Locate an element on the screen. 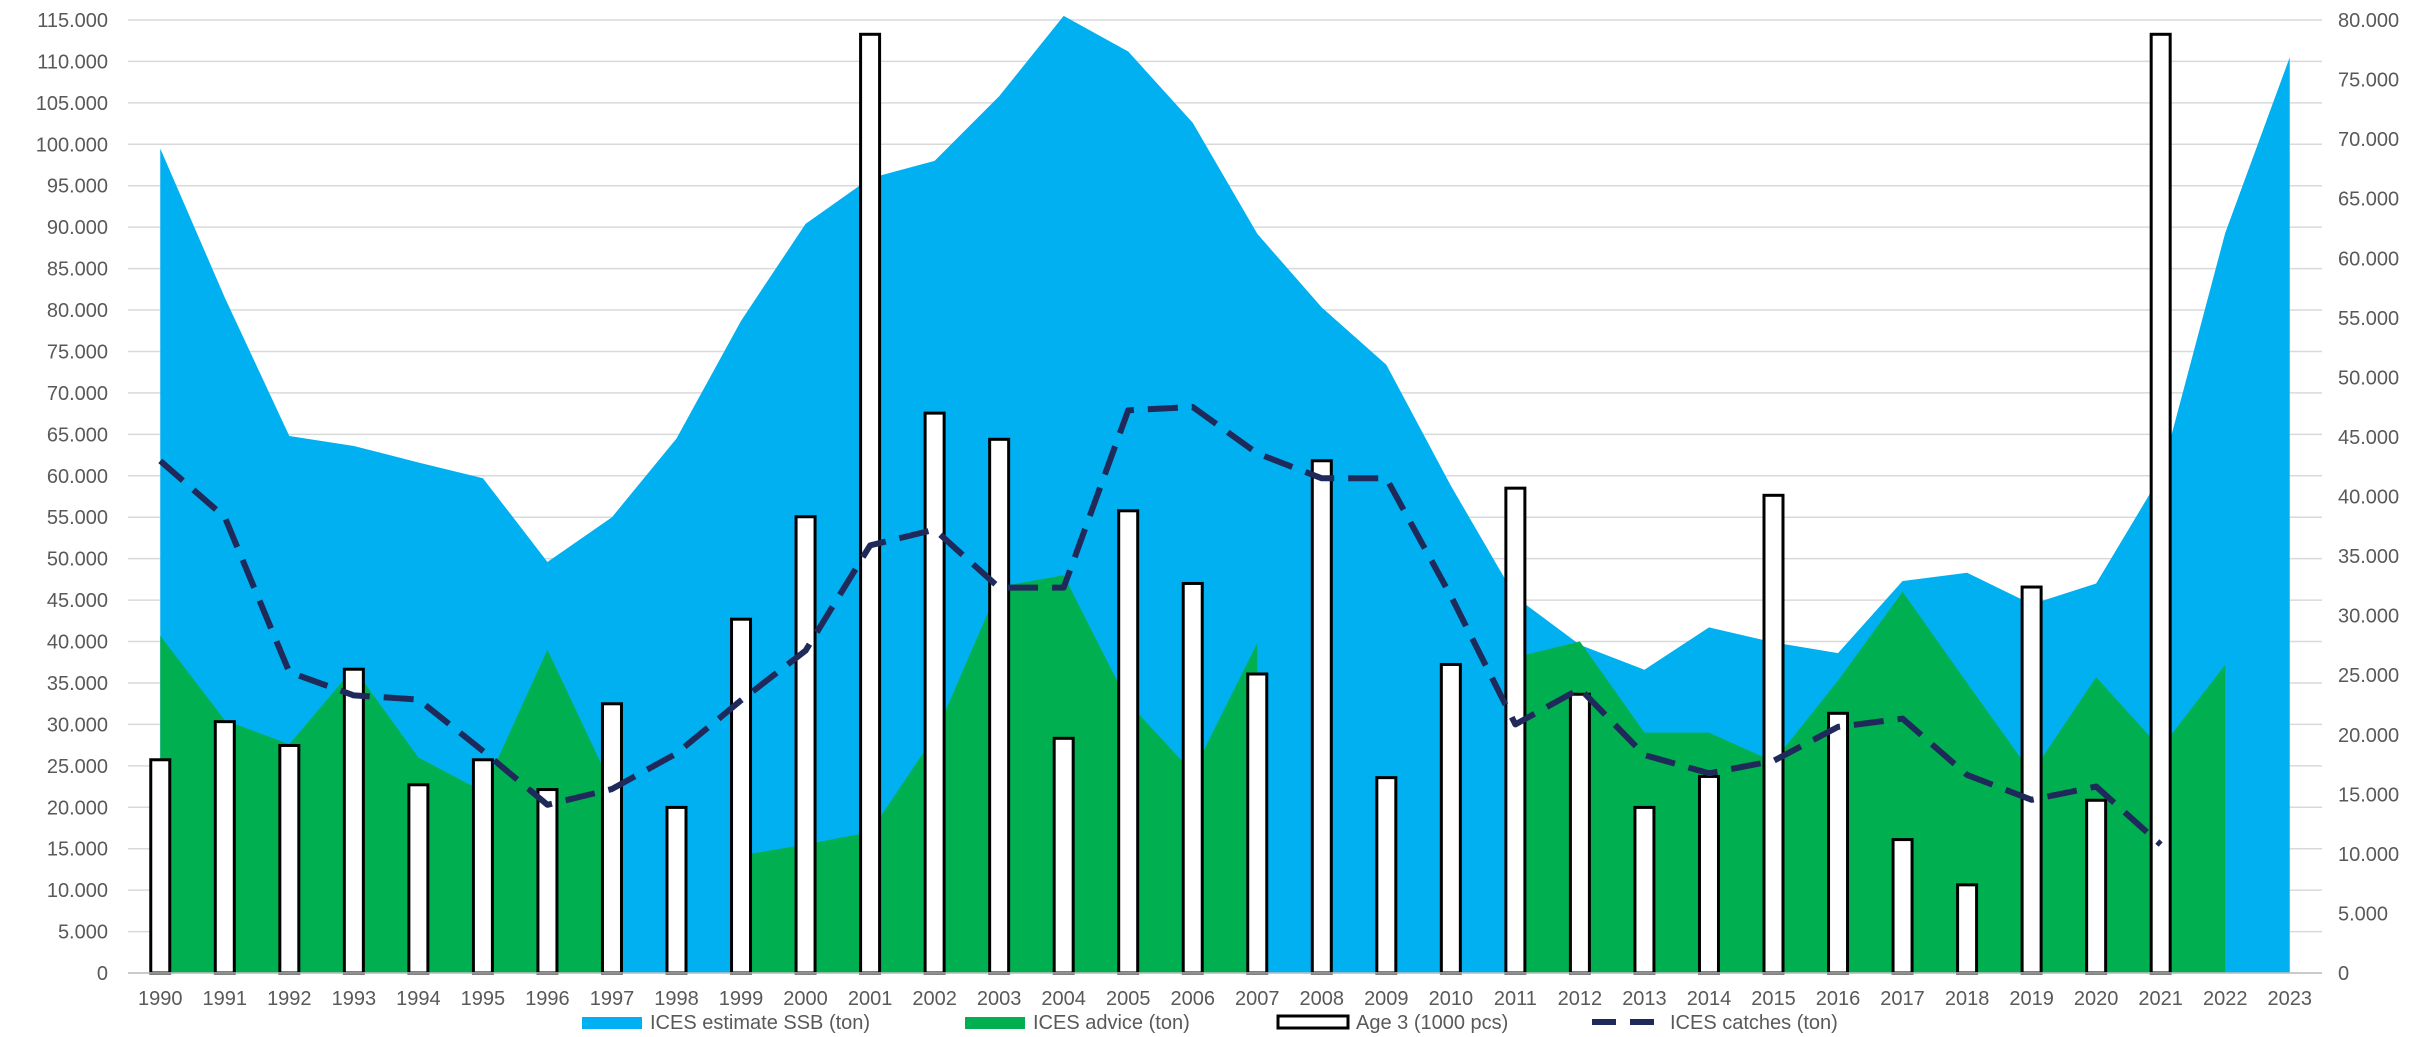  legend-label: ICES estimate SSB (ton) is located at coordinates (760, 1023).